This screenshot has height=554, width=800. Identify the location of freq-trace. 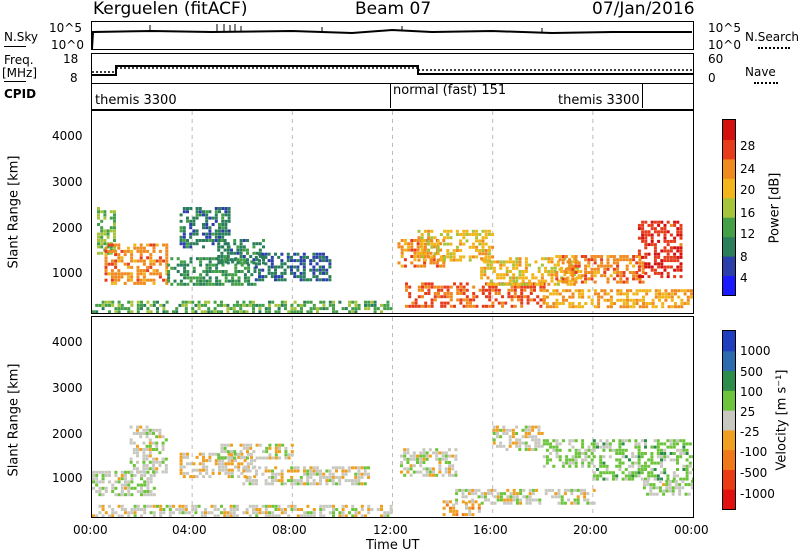
(392, 70).